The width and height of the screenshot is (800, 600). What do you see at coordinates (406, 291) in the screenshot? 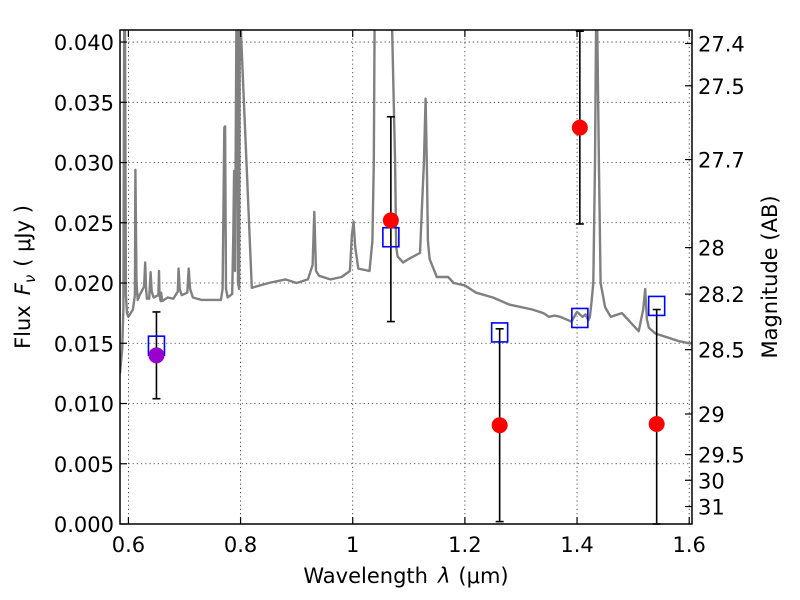
I see `model-photometry-points` at bounding box center [406, 291].